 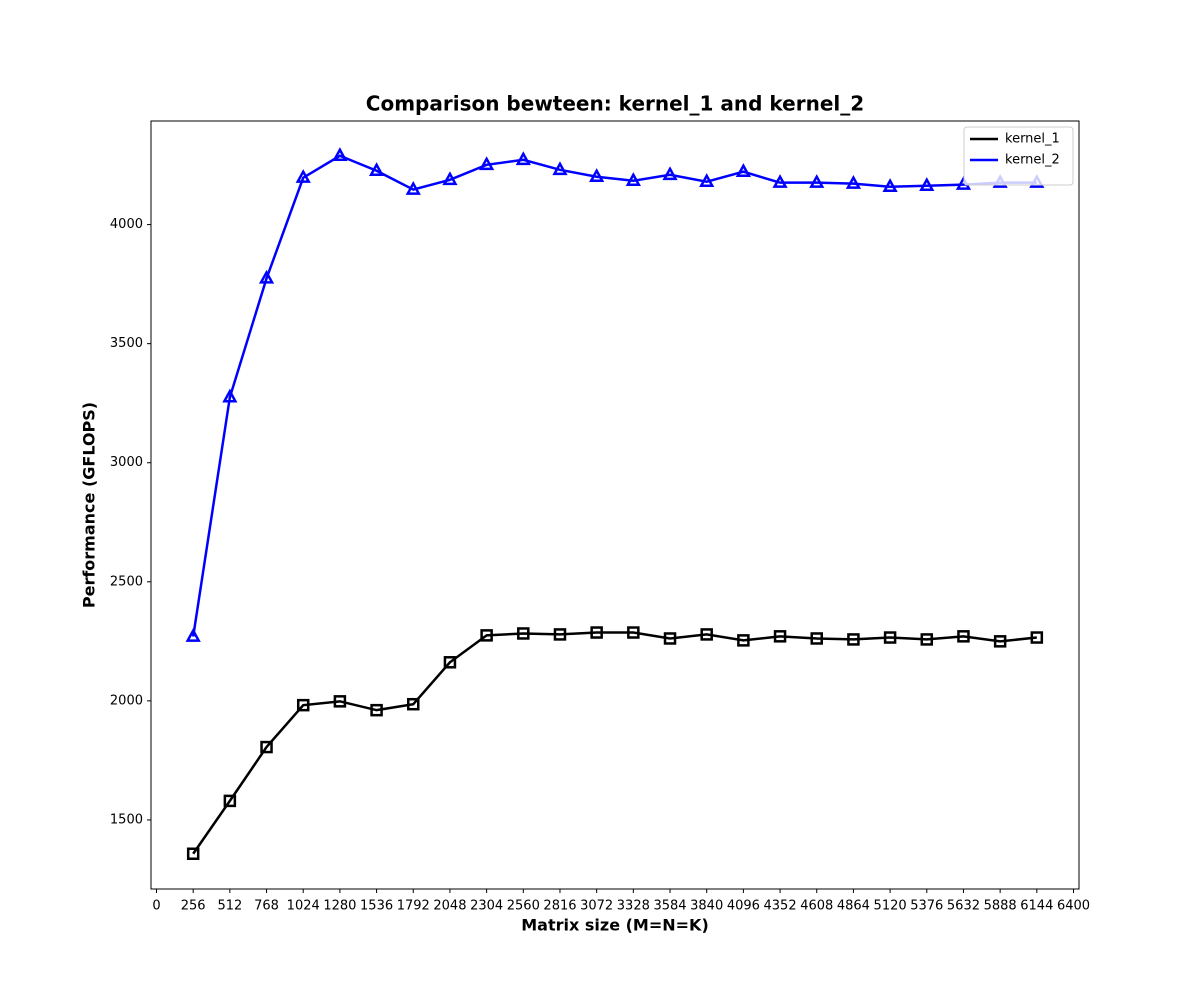 What do you see at coordinates (126, 224) in the screenshot?
I see `y-tick-label: 4000` at bounding box center [126, 224].